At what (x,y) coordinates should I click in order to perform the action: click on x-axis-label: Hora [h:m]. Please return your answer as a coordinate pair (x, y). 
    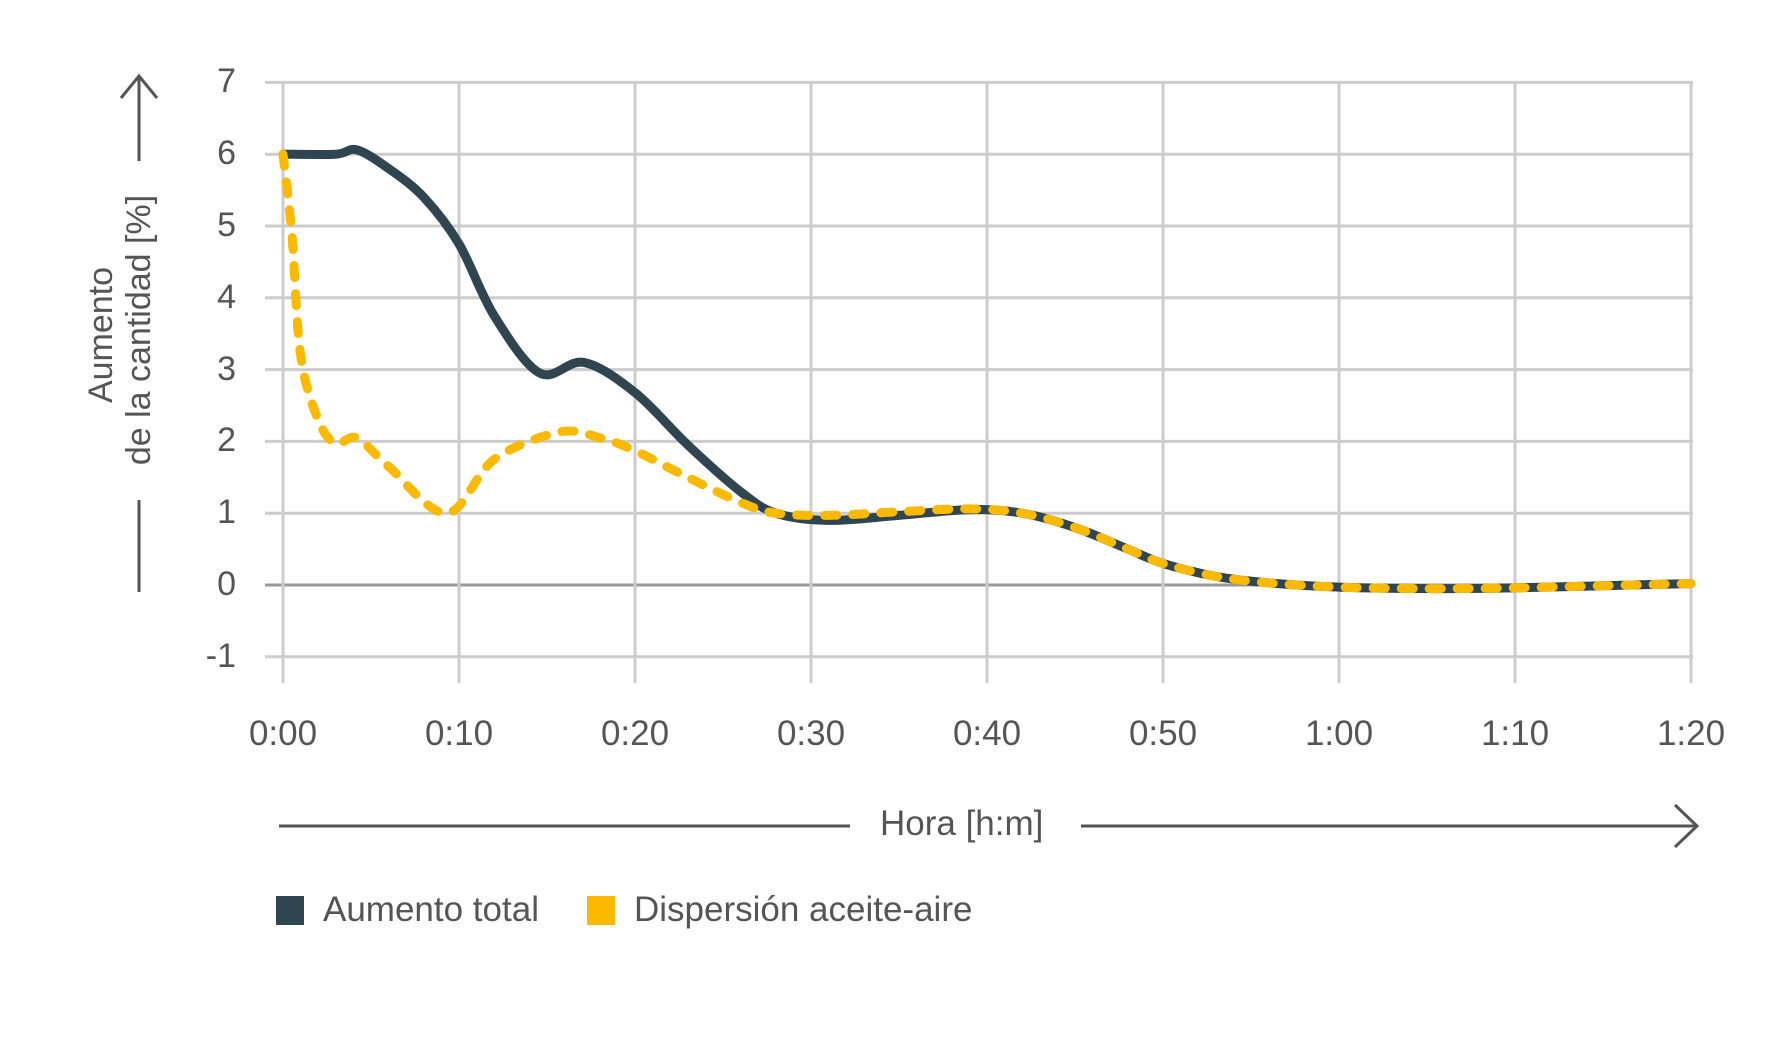
    Looking at the image, I should click on (962, 823).